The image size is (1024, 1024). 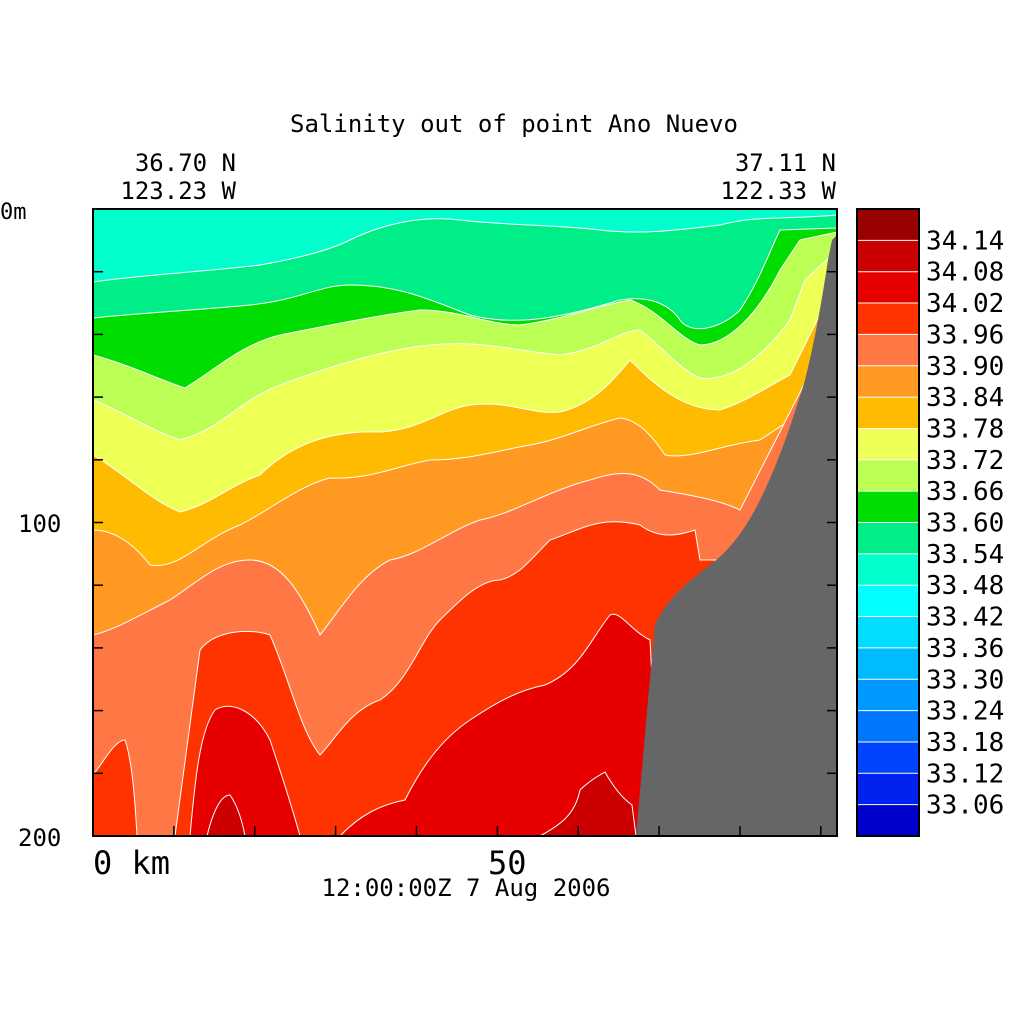 I want to click on colorbar-label-9: 33.60, so click(x=965, y=524).